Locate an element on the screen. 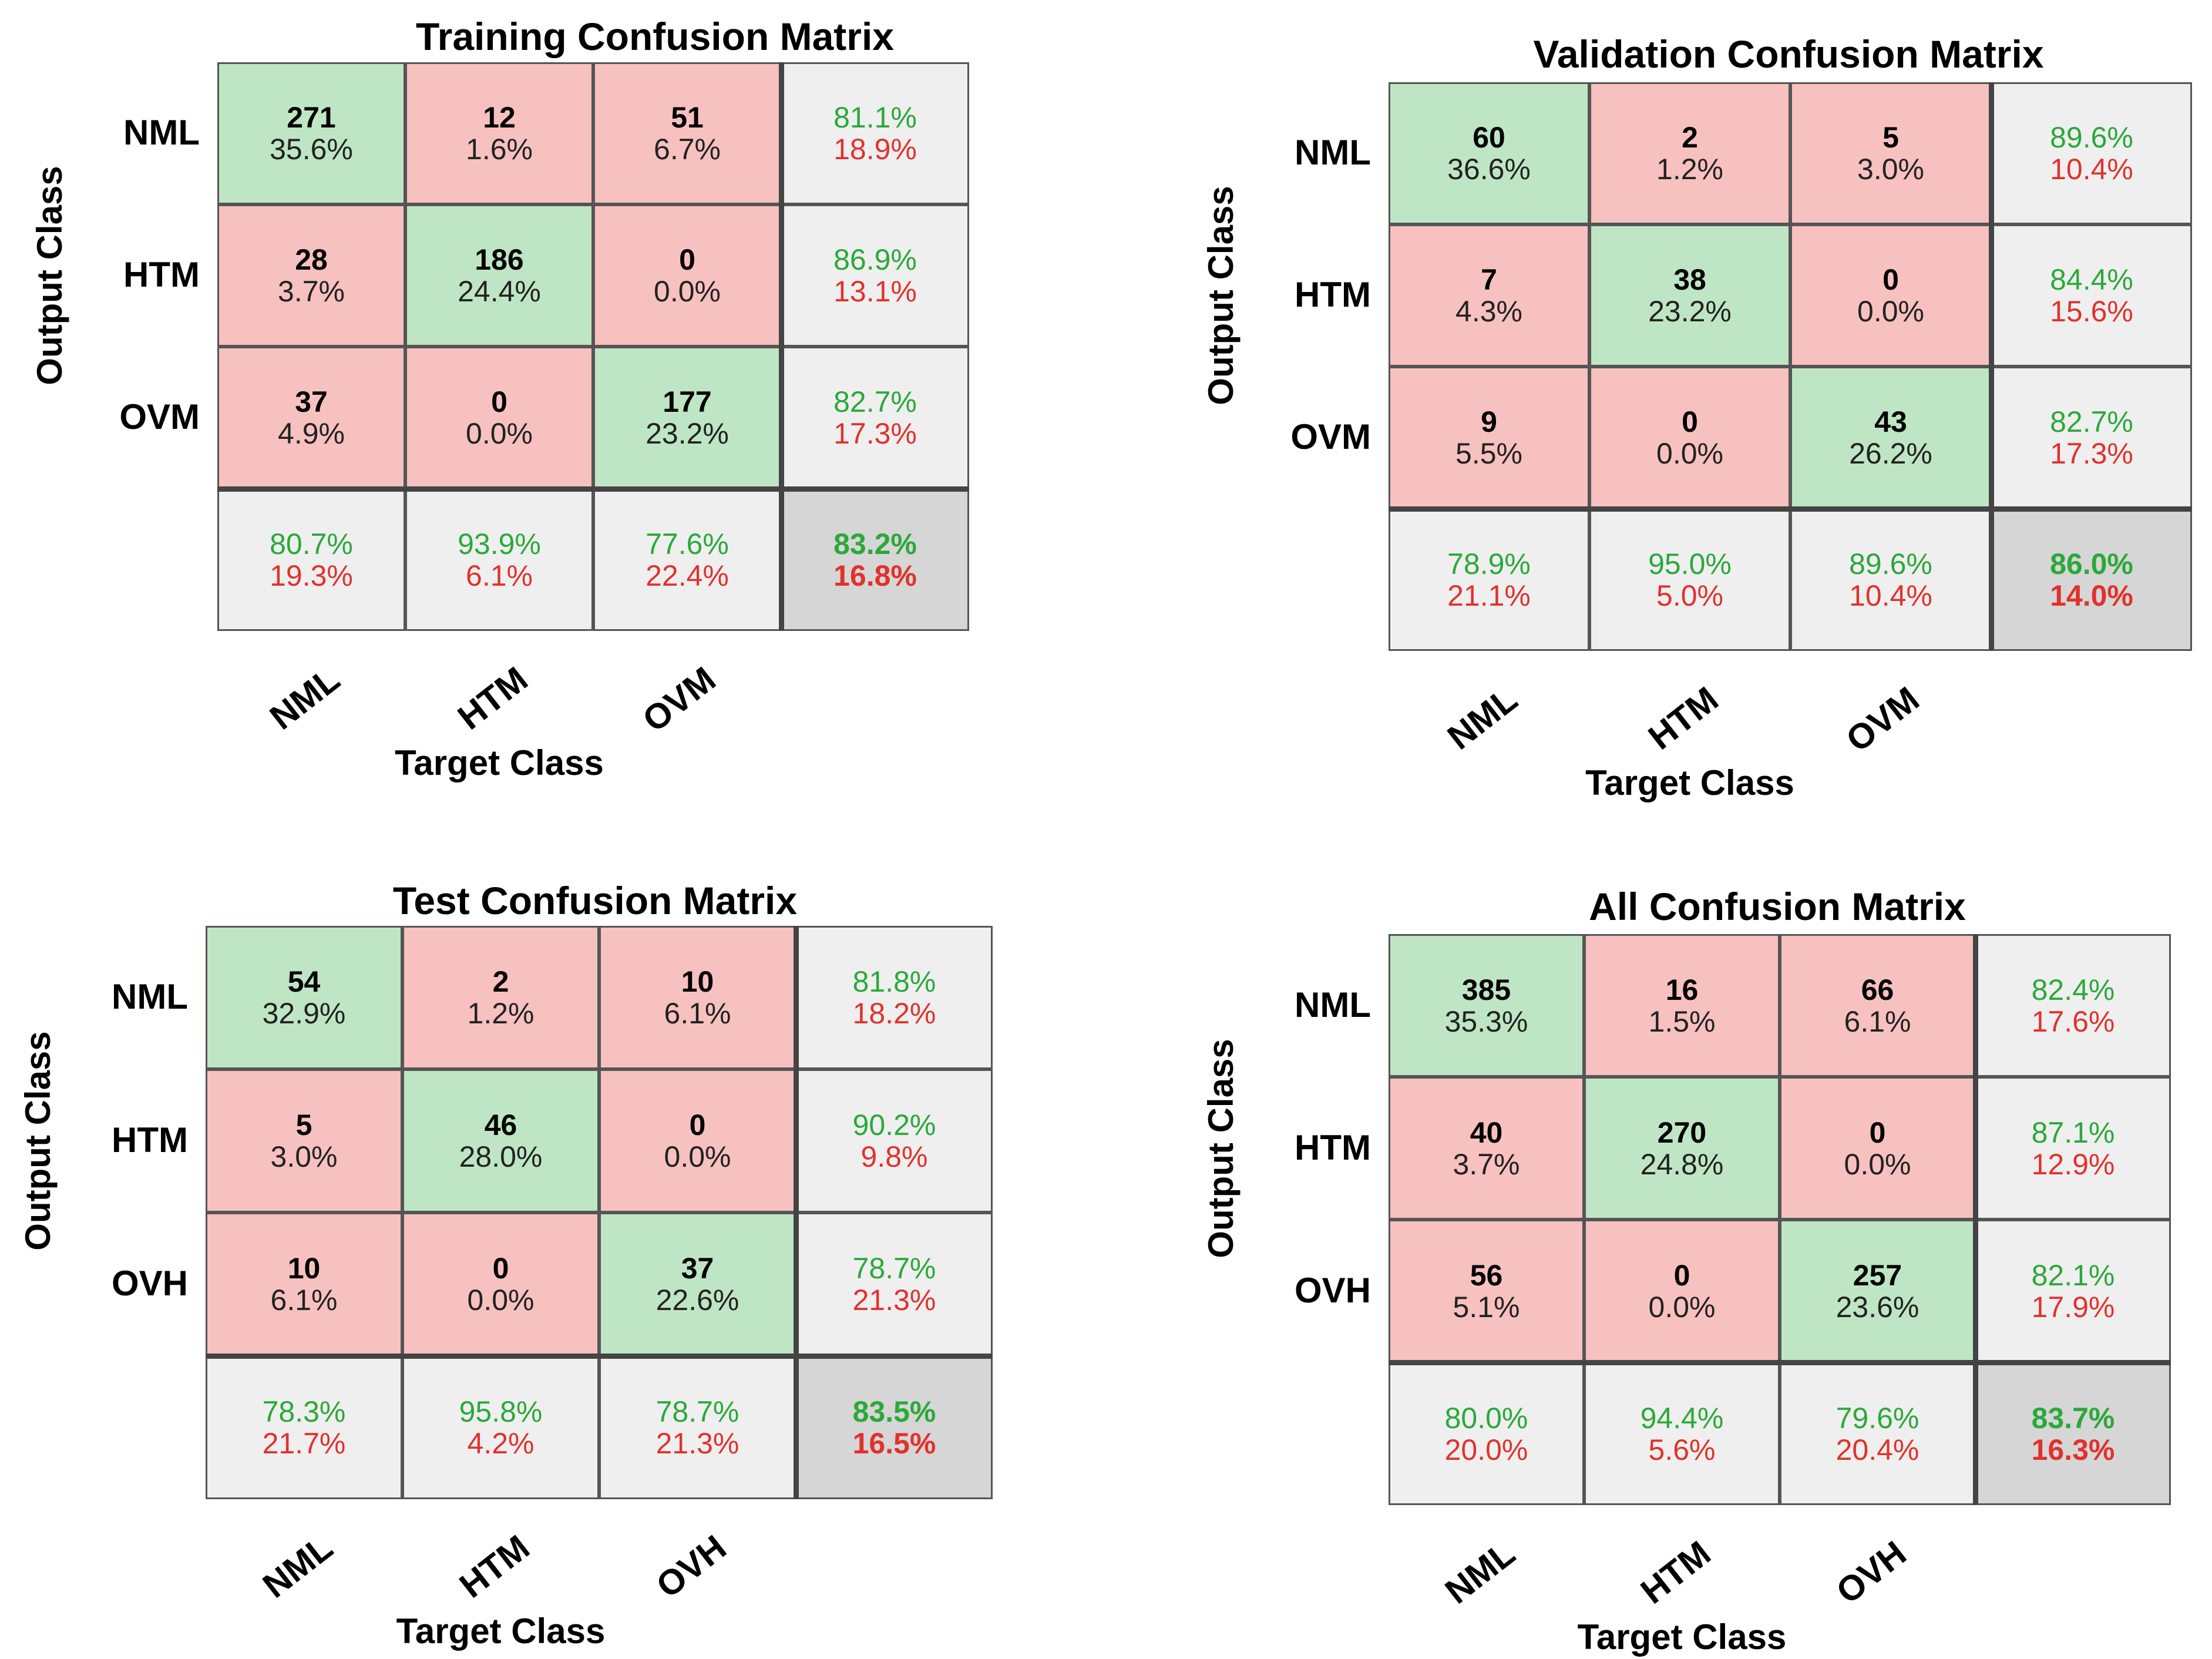 Image resolution: width=2212 pixels, height=1659 pixels. cell-count: 38 is located at coordinates (1689, 279).